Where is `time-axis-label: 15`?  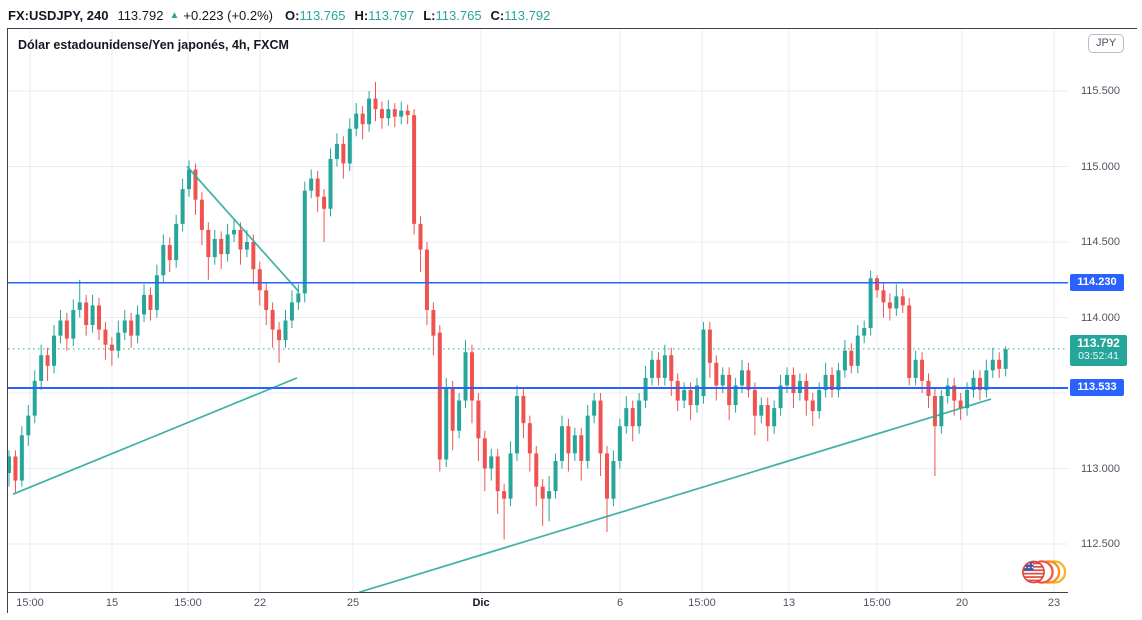 time-axis-label: 15 is located at coordinates (112, 603).